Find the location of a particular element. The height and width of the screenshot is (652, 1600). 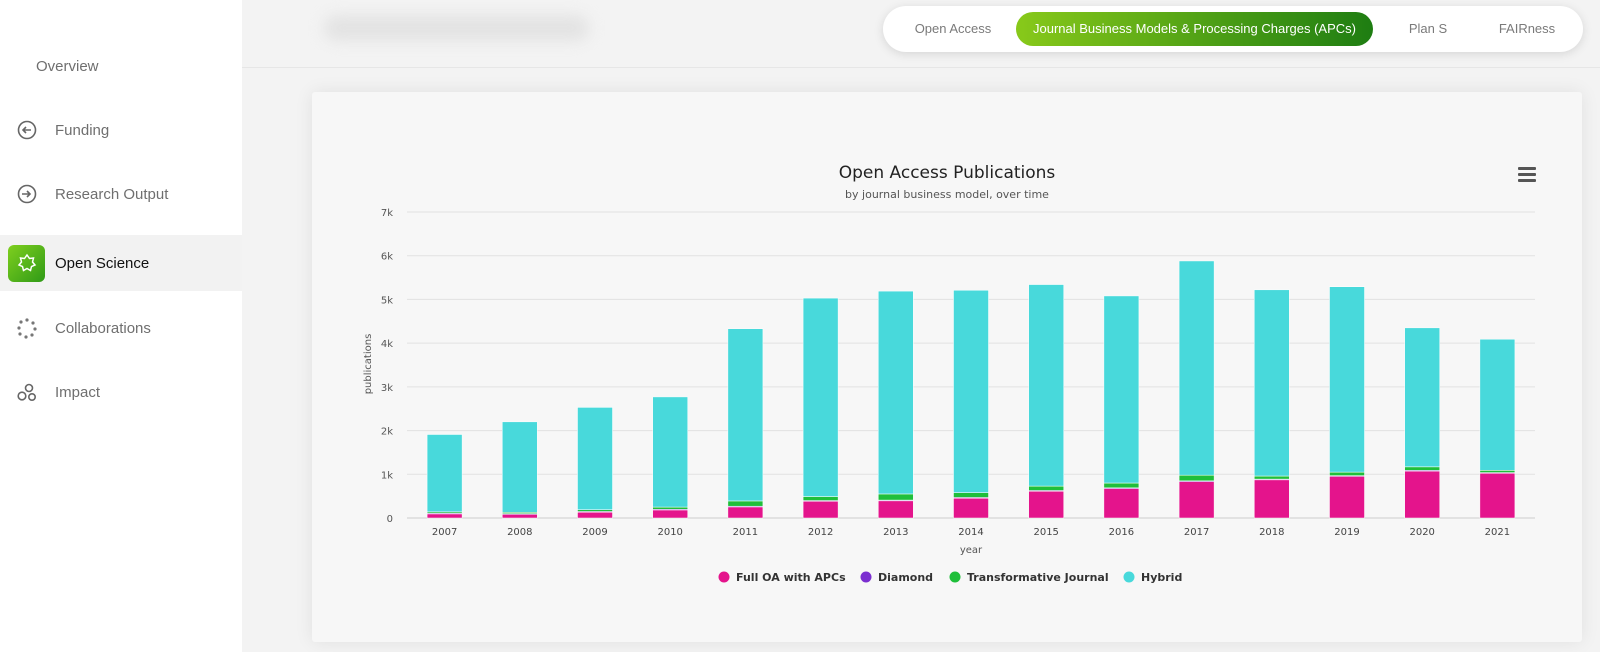

sidebar-item-impact: Impact is located at coordinates (121, 392).